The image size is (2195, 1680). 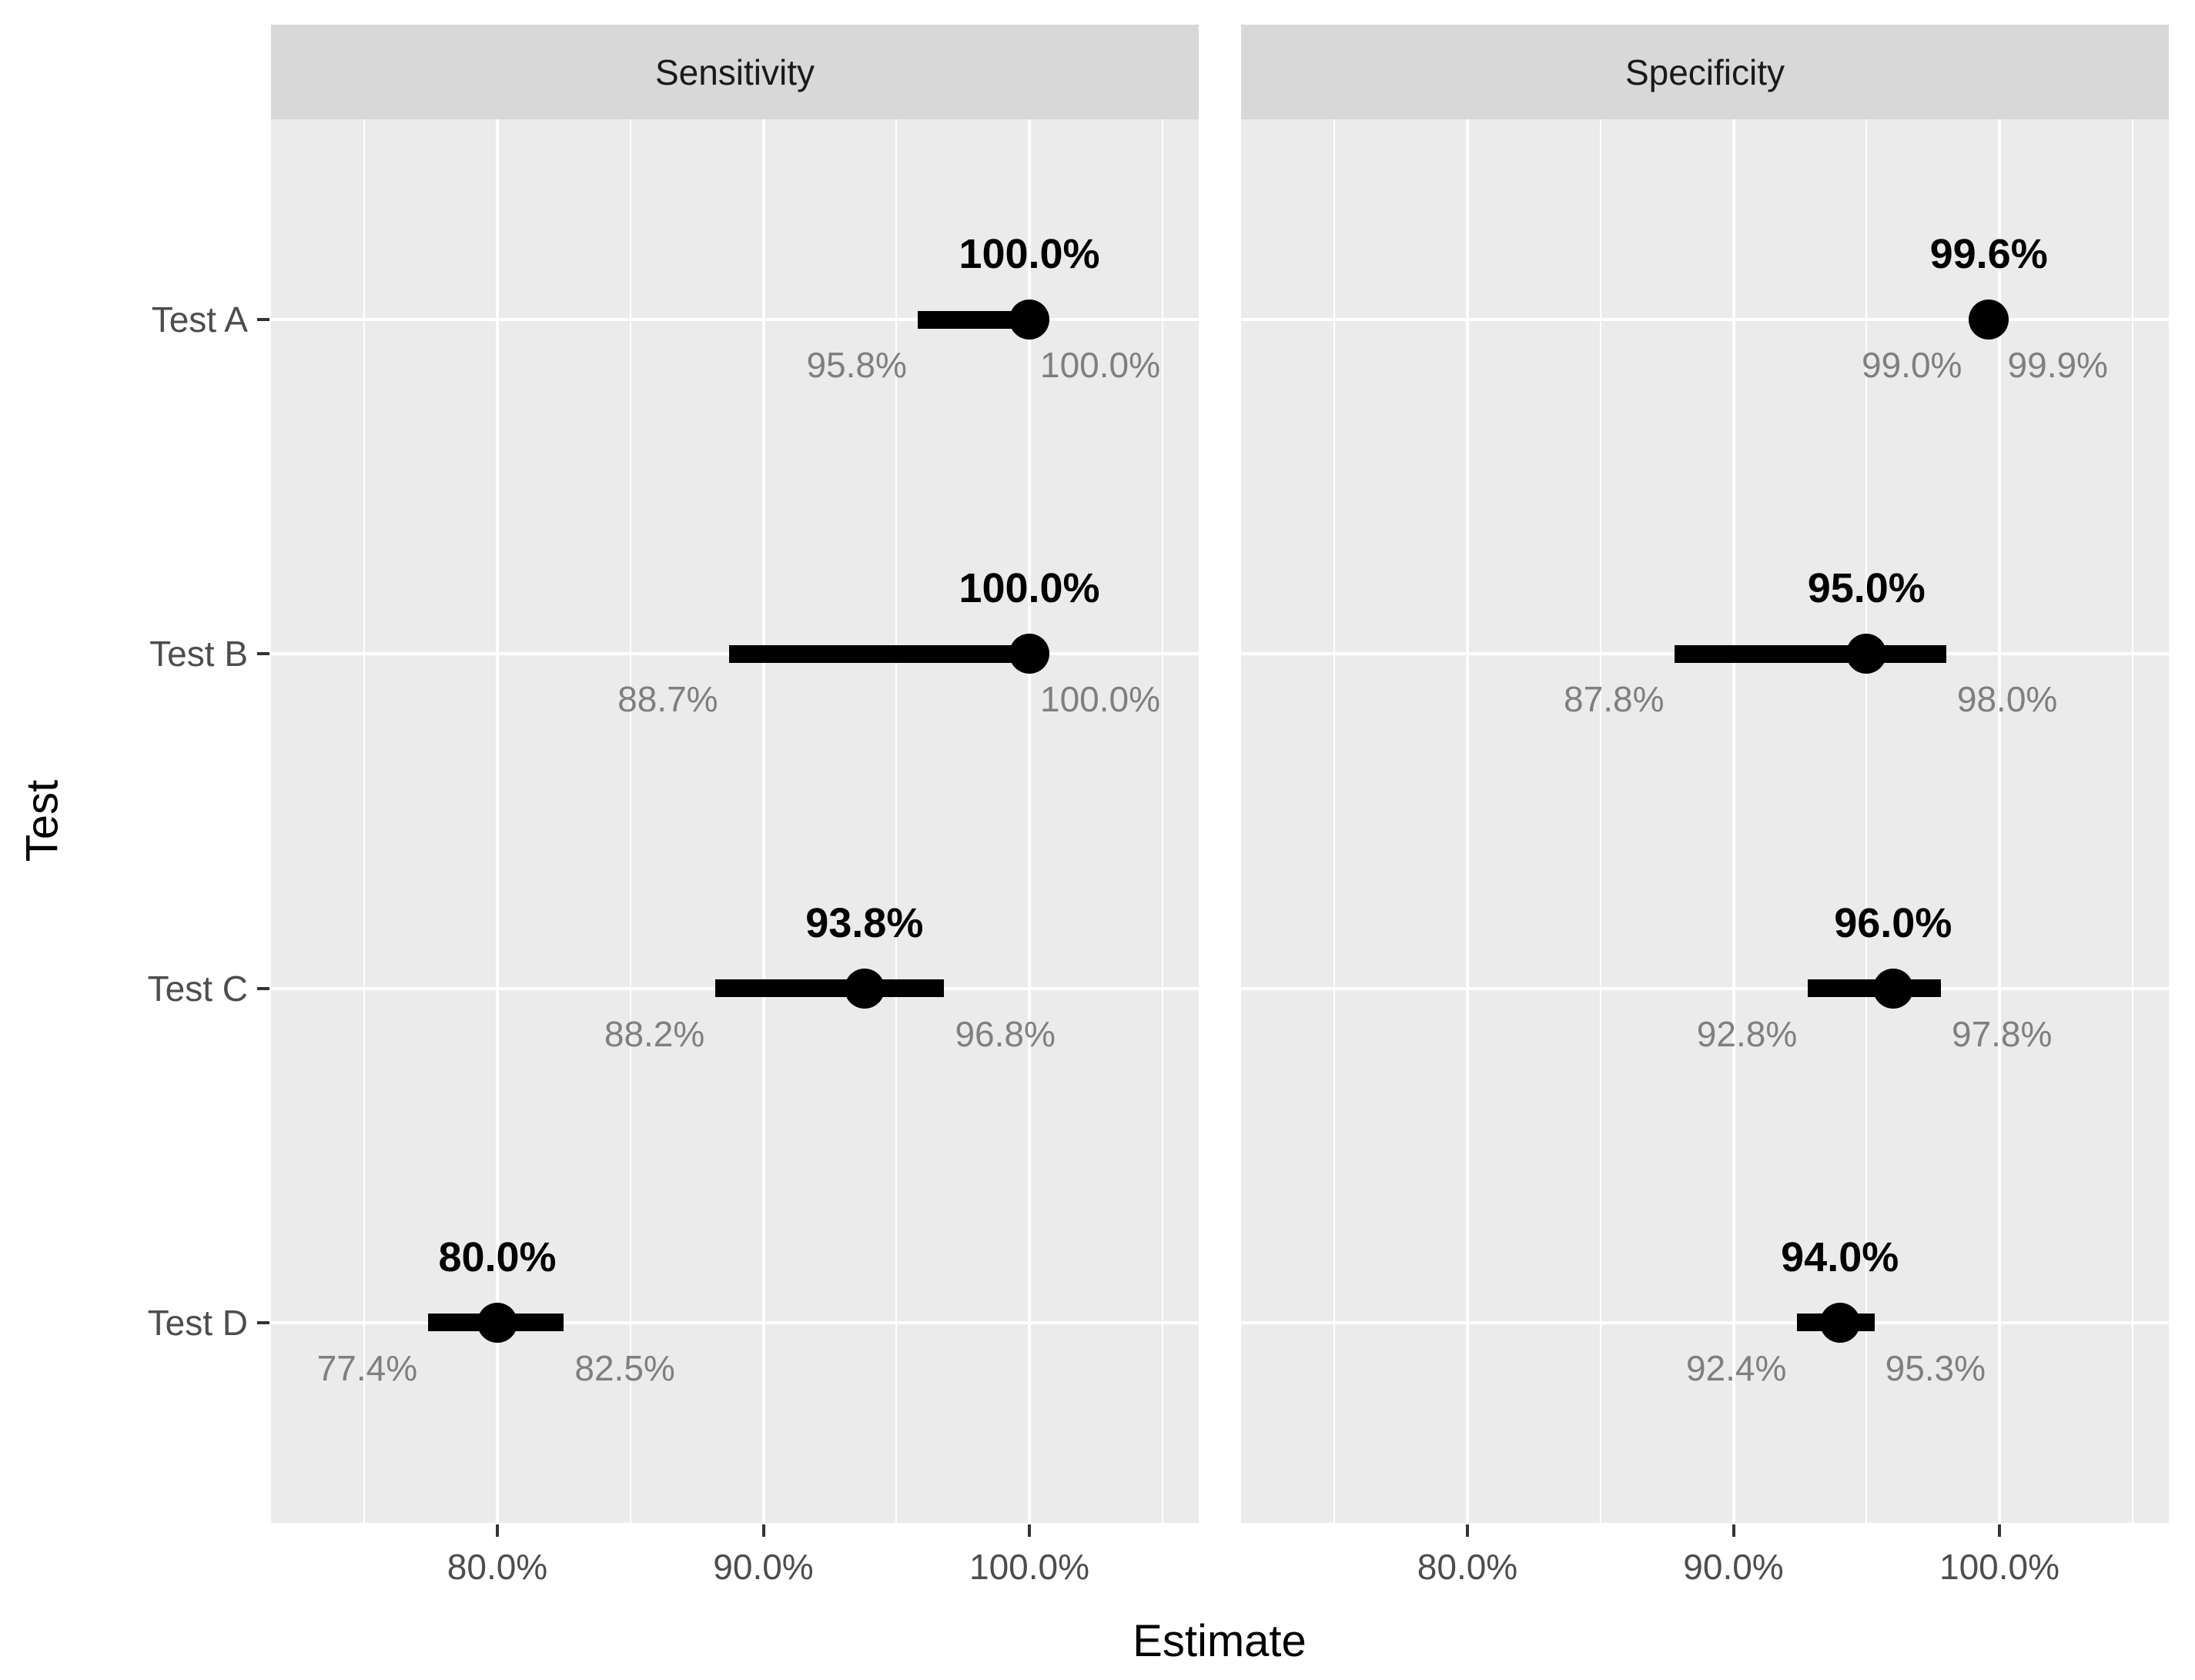 I want to click on y-axis-title: Test, so click(x=43, y=820).